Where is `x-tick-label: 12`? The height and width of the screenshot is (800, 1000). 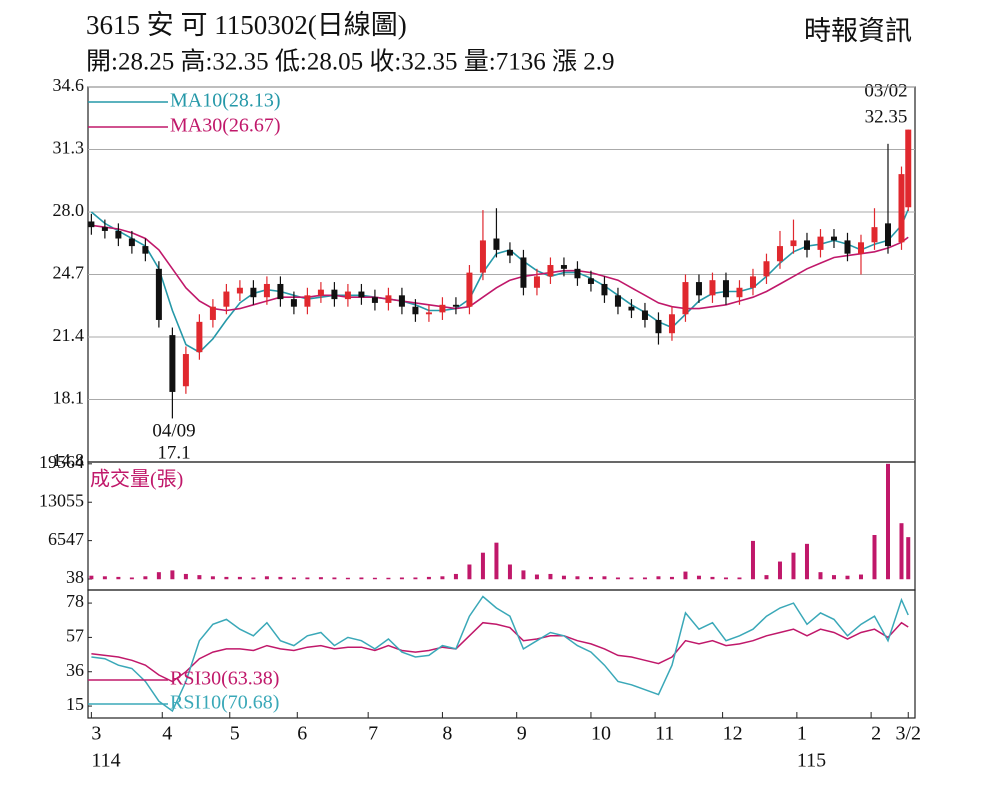
x-tick-label: 12 is located at coordinates (733, 734).